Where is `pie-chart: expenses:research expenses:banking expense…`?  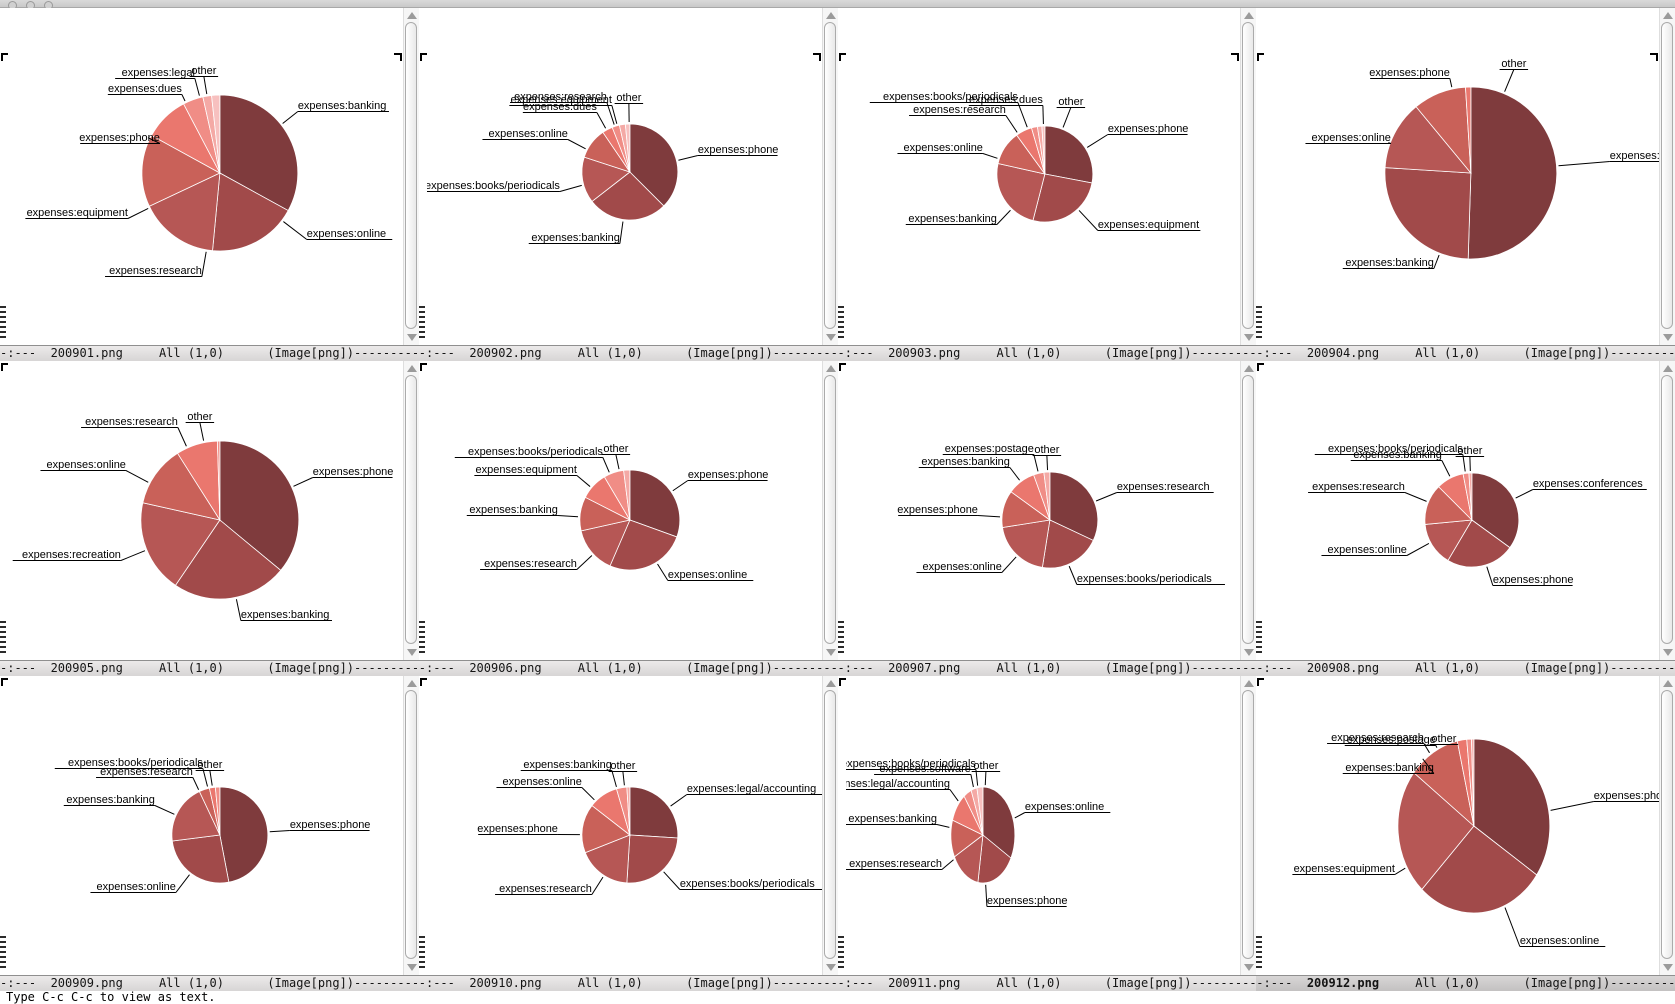 pie-chart: expenses:research expenses:banking expense… is located at coordinates (1482, 163).